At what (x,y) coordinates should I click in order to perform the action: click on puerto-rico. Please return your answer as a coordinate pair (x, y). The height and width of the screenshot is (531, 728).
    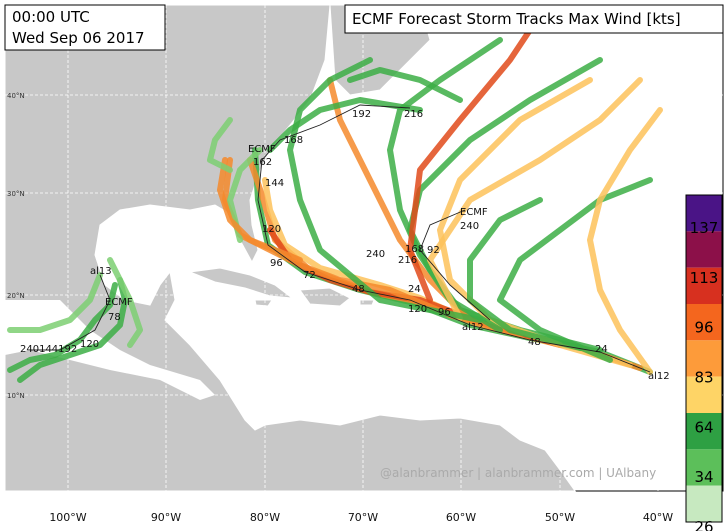
    Looking at the image, I should click on (367, 302).